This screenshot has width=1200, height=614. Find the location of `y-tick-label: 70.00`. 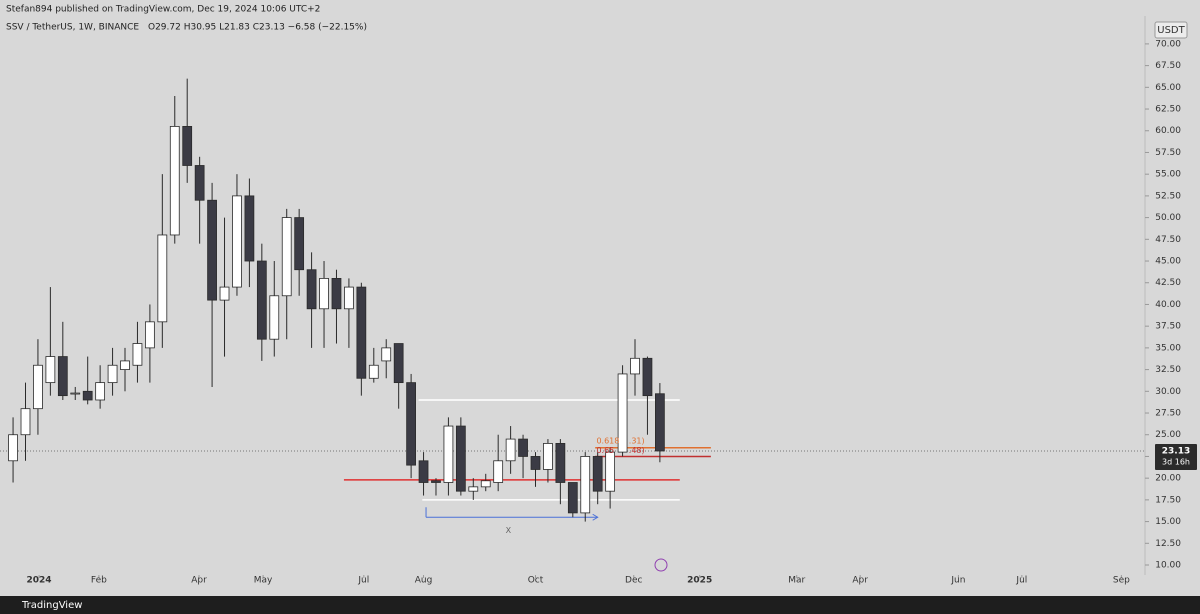

y-tick-label: 70.00 is located at coordinates (1168, 44).